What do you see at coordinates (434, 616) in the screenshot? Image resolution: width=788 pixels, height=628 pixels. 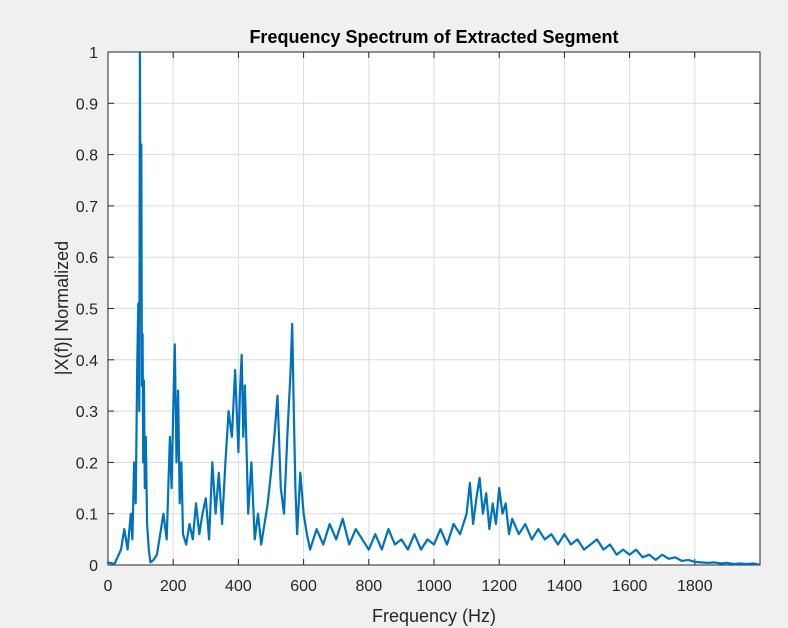 I see `x-axis-title: Frequency (Hz)` at bounding box center [434, 616].